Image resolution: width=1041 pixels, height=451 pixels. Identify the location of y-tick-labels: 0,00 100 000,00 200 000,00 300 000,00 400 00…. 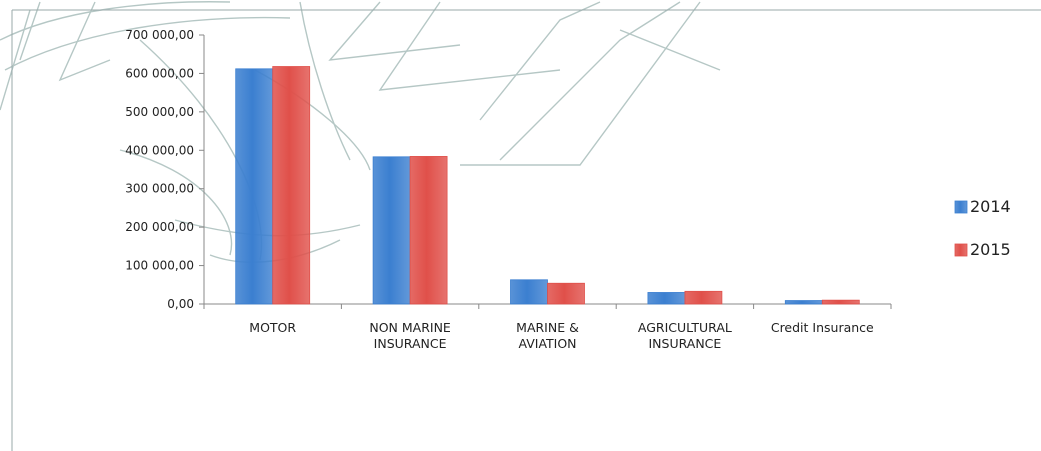
(159, 169).